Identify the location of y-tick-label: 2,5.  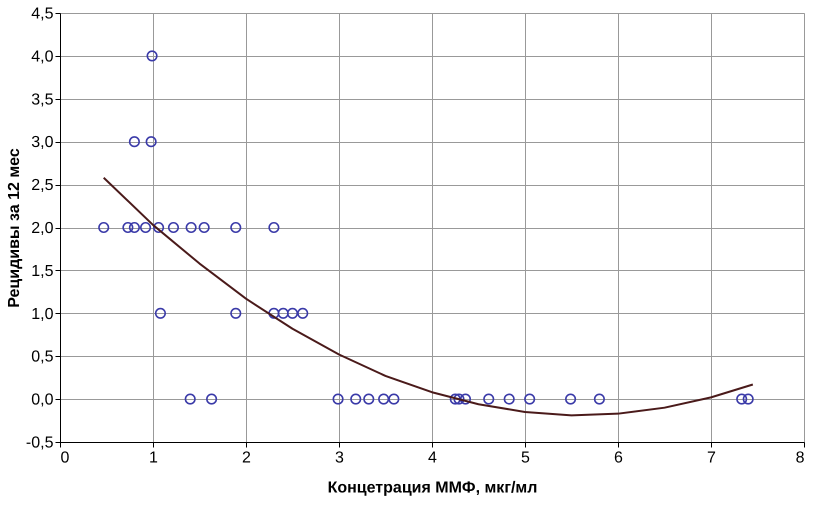
(42, 185).